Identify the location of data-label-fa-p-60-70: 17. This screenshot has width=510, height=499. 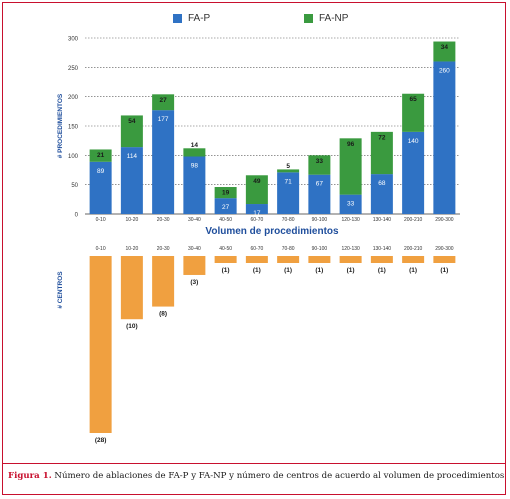
(257, 213).